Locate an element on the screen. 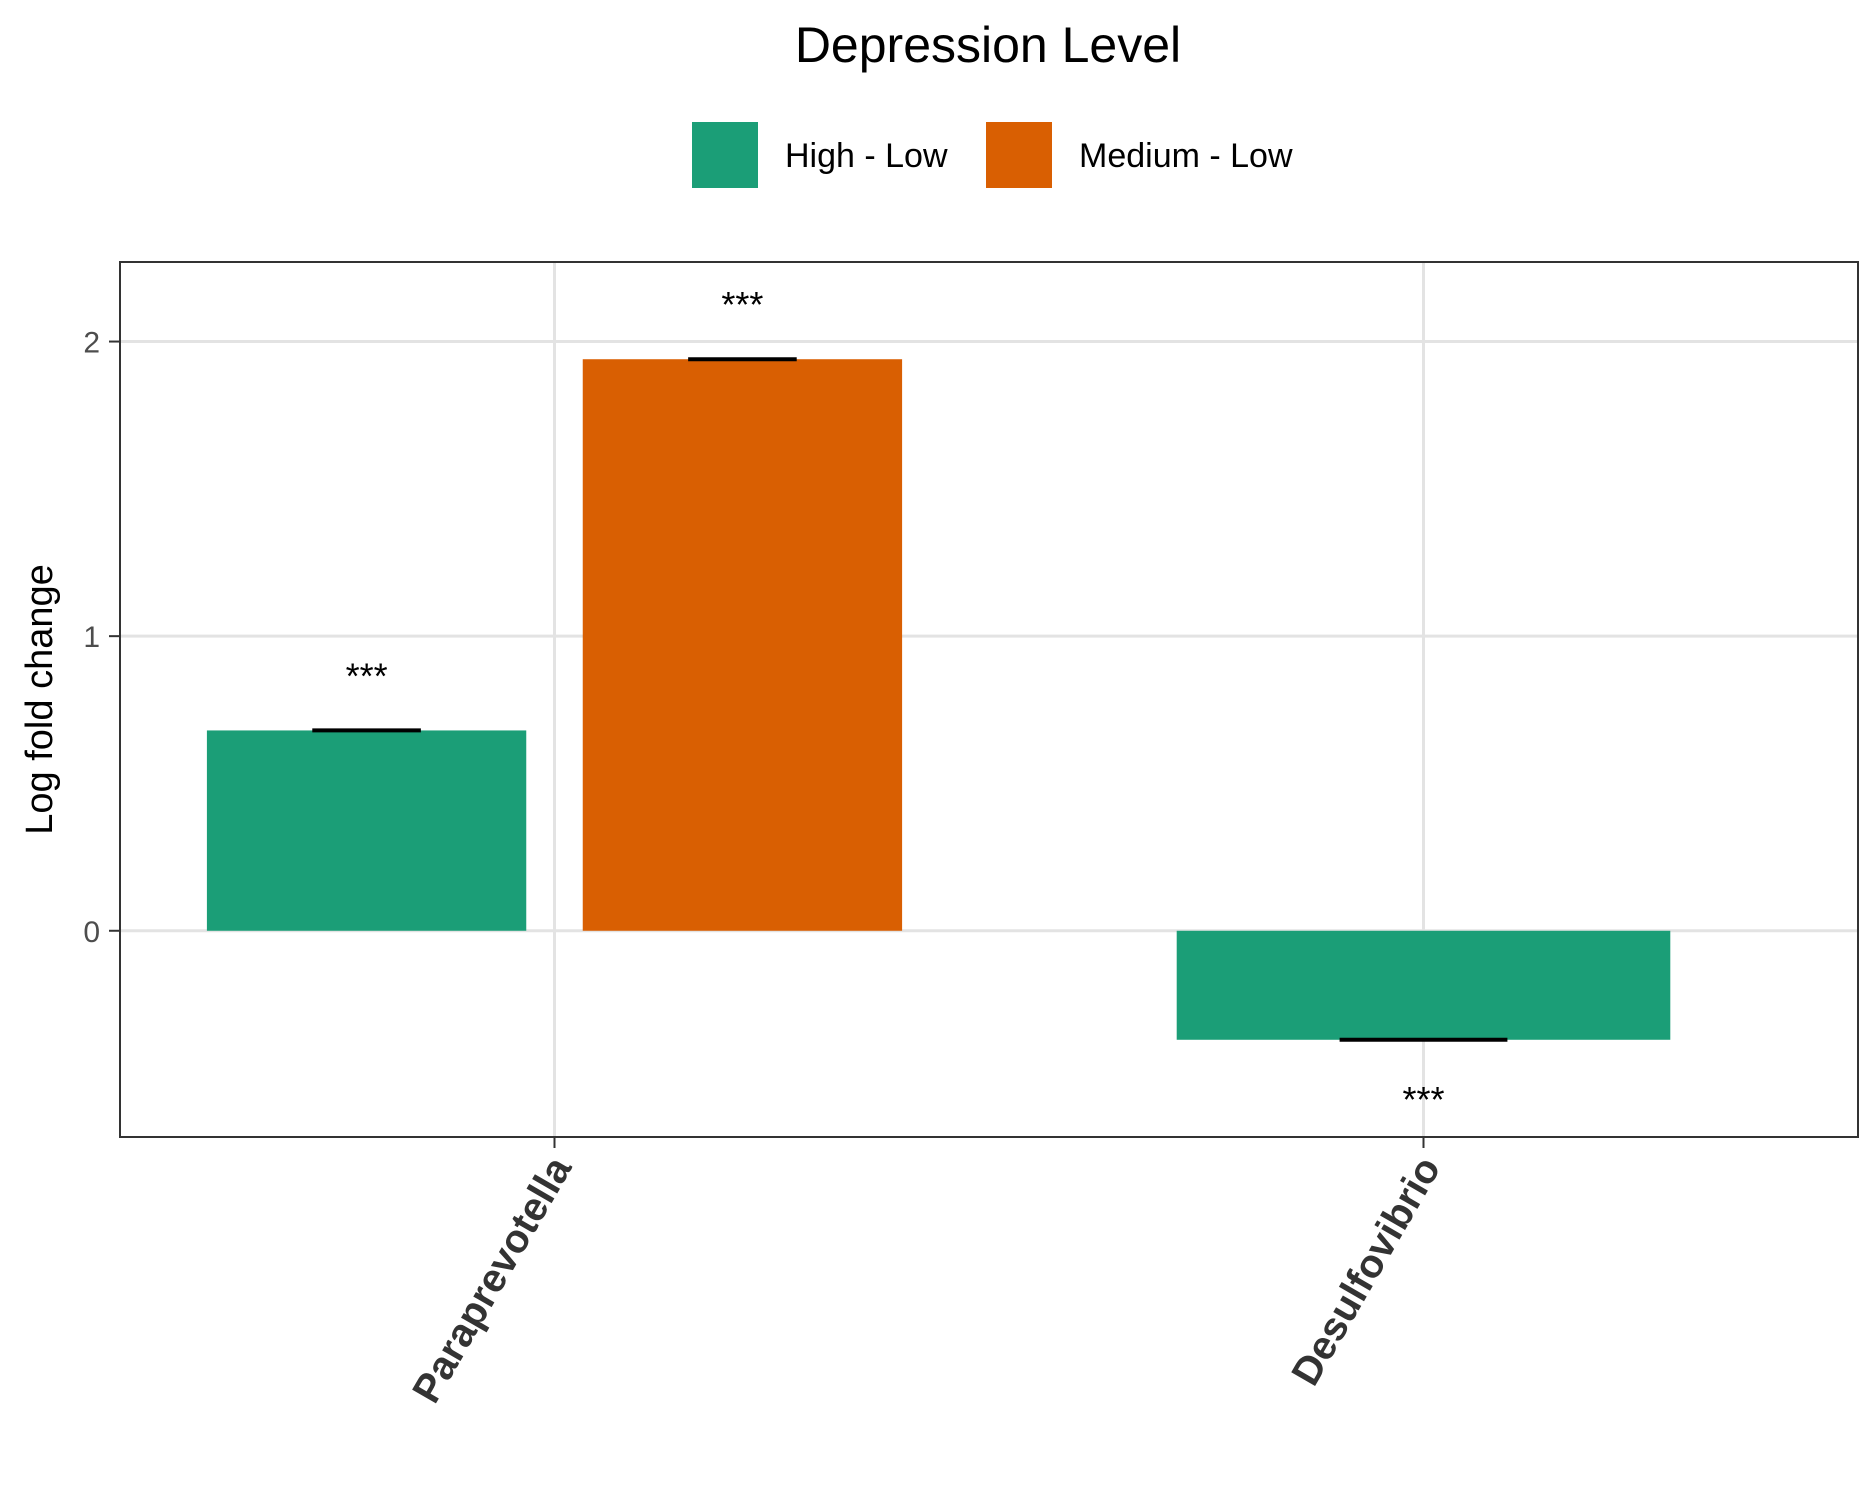 The image size is (1875, 1500). x-tick-label: Paraprevotella is located at coordinates (492, 1279).